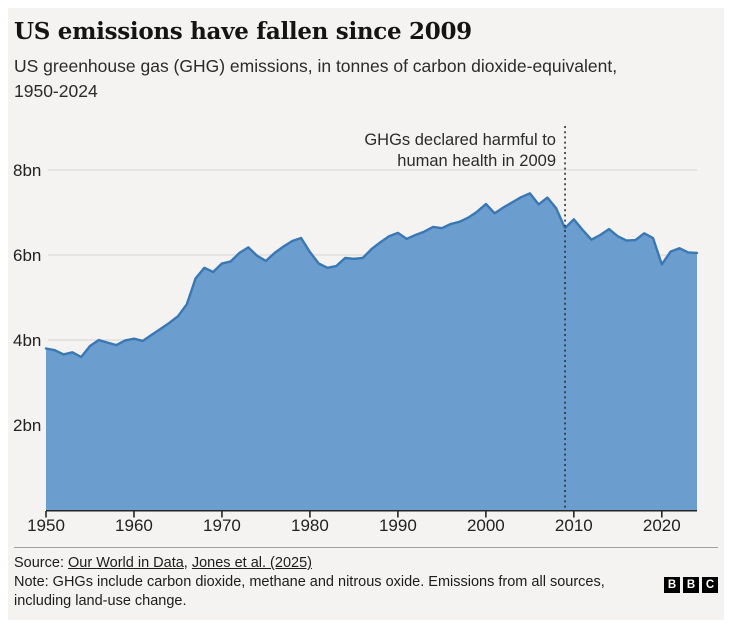 The height and width of the screenshot is (628, 732). I want to click on x-axis-label-1990: 1990, so click(398, 525).